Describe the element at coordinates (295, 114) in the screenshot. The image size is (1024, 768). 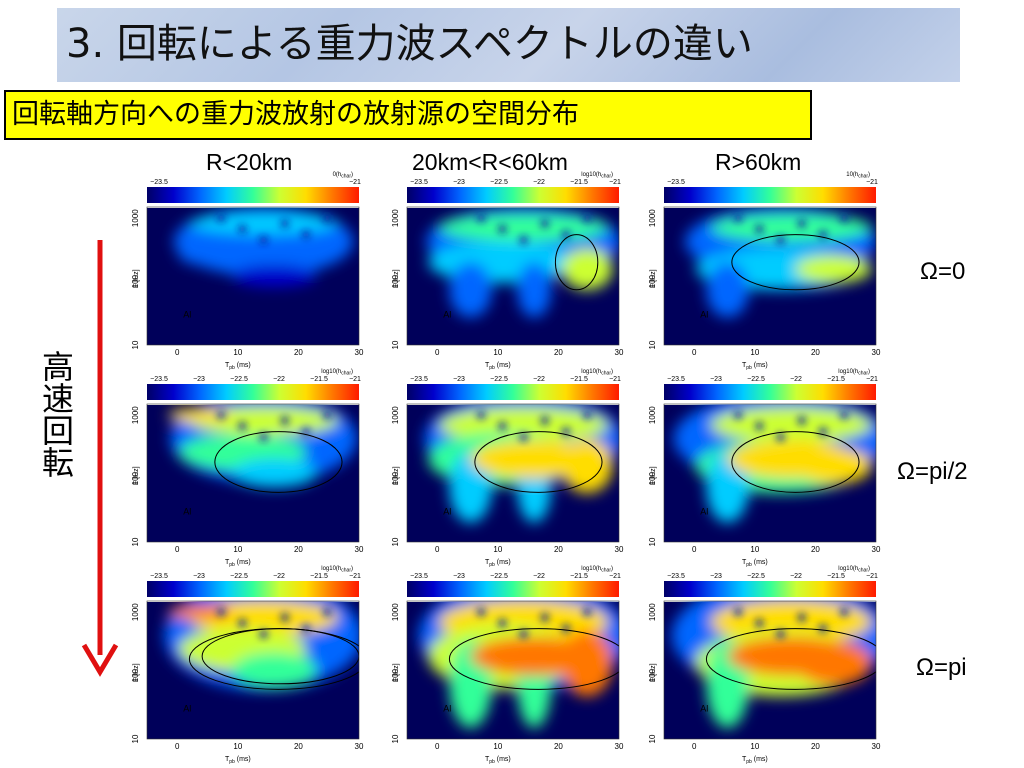
I see `slide-subtitle: 回転軸方向への重力波放射の放射源の空間分布` at that location.